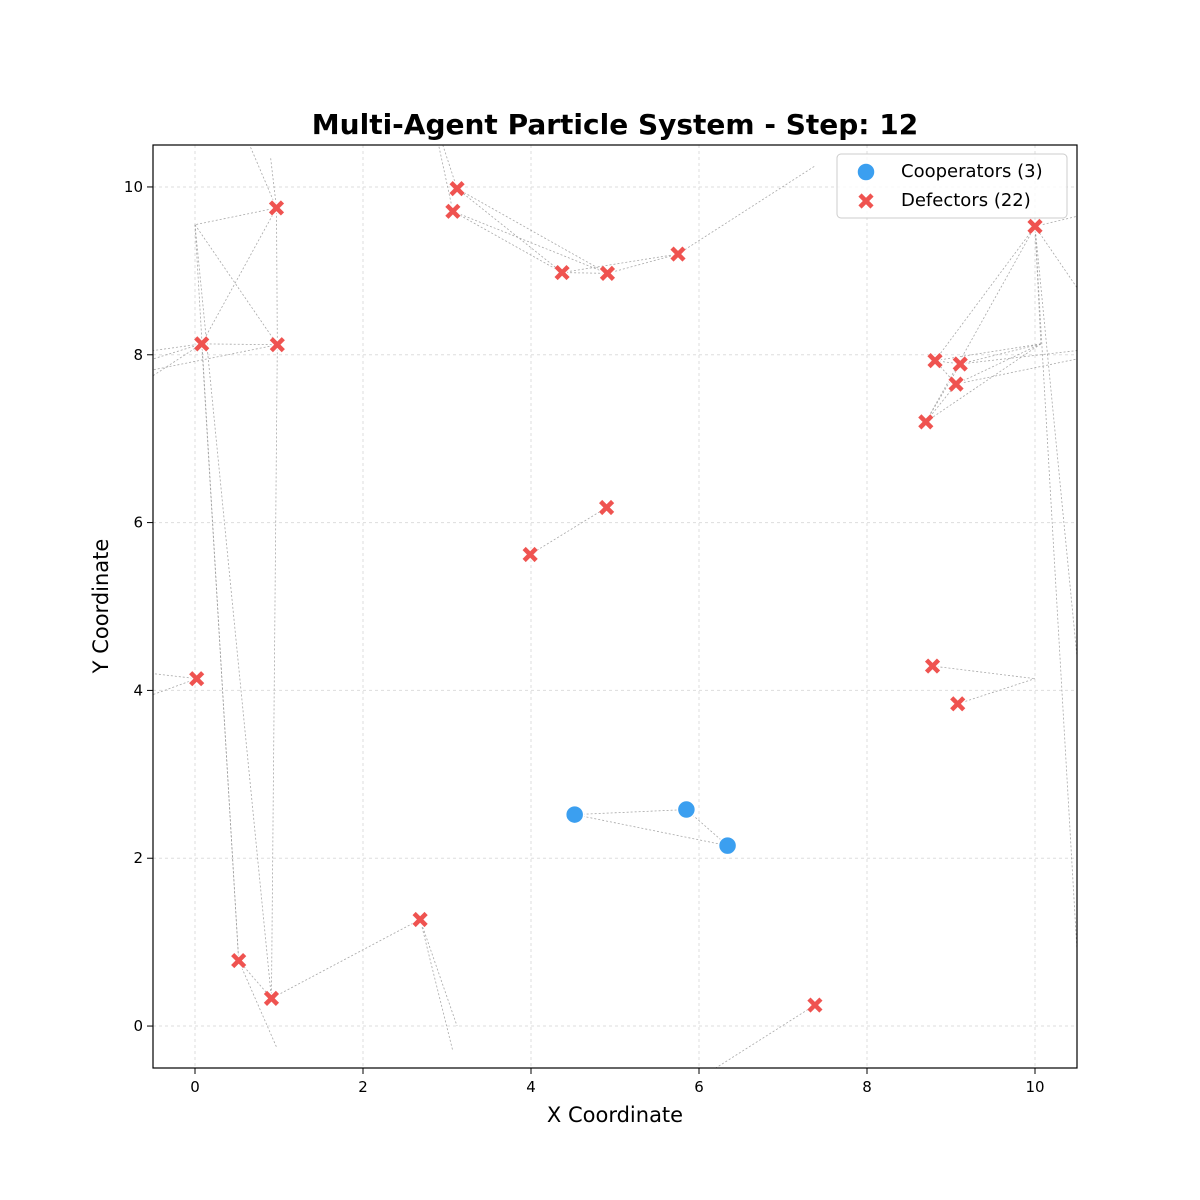 Image resolution: width=1200 pixels, height=1200 pixels. Describe the element at coordinates (138, 606) in the screenshot. I see `y-axis-ticks: 0 2 4 6 8 10` at that location.